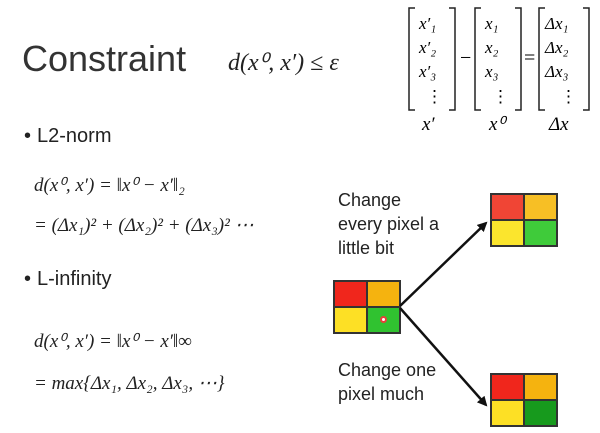 This screenshot has height=433, width=600. Describe the element at coordinates (74, 136) in the screenshot. I see `bullet-l2-label: L2-norm` at that location.